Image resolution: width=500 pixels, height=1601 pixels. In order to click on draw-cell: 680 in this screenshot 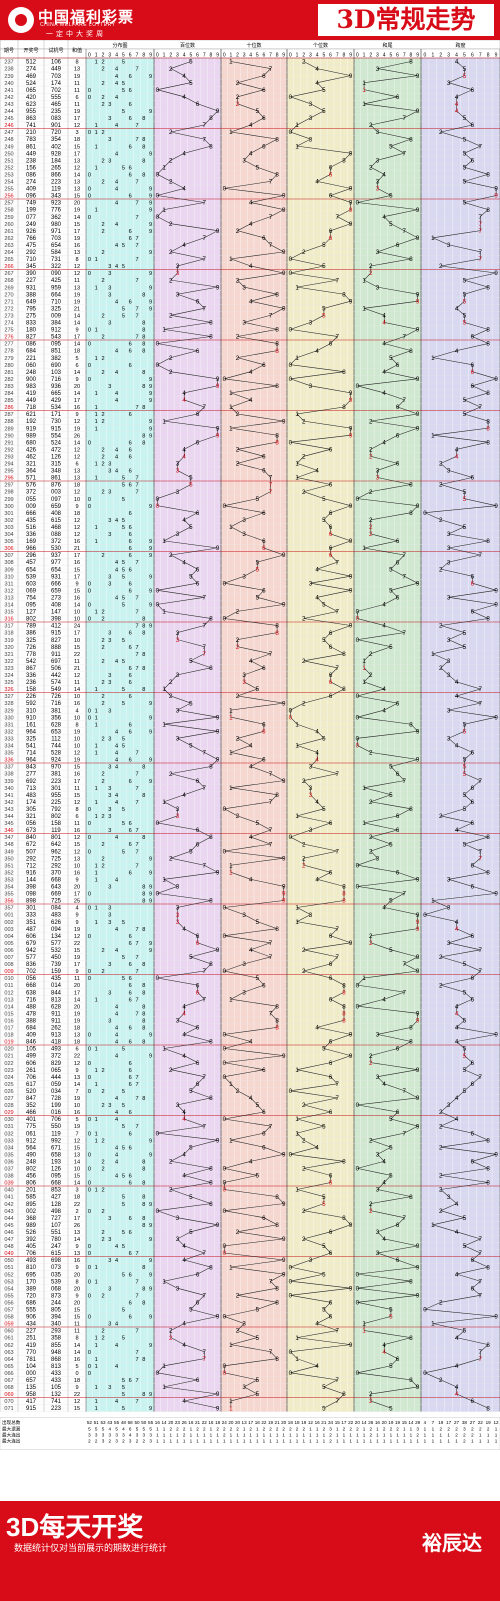, I will do `click(31, 443)`.